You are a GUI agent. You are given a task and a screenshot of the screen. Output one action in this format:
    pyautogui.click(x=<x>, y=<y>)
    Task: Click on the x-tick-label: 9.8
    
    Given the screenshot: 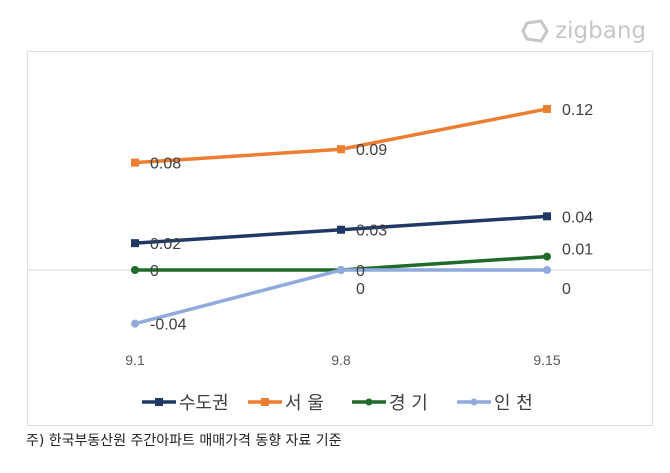 What is the action you would take?
    pyautogui.click(x=341, y=360)
    